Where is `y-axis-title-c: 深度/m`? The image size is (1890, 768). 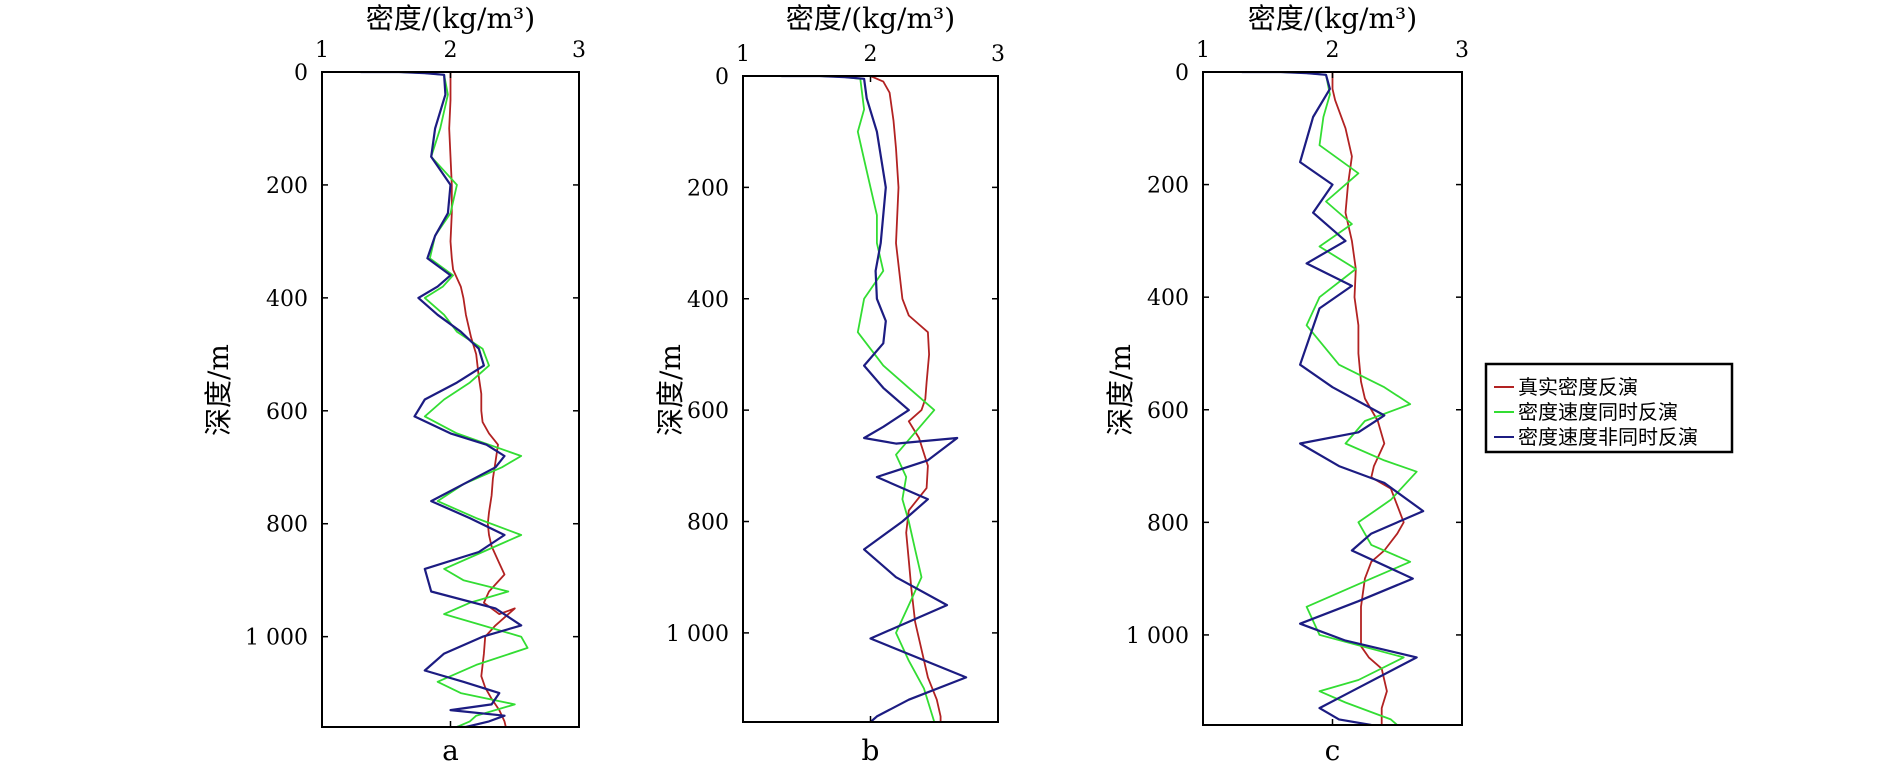
y-axis-title-c: 深度/m is located at coordinates (1120, 390).